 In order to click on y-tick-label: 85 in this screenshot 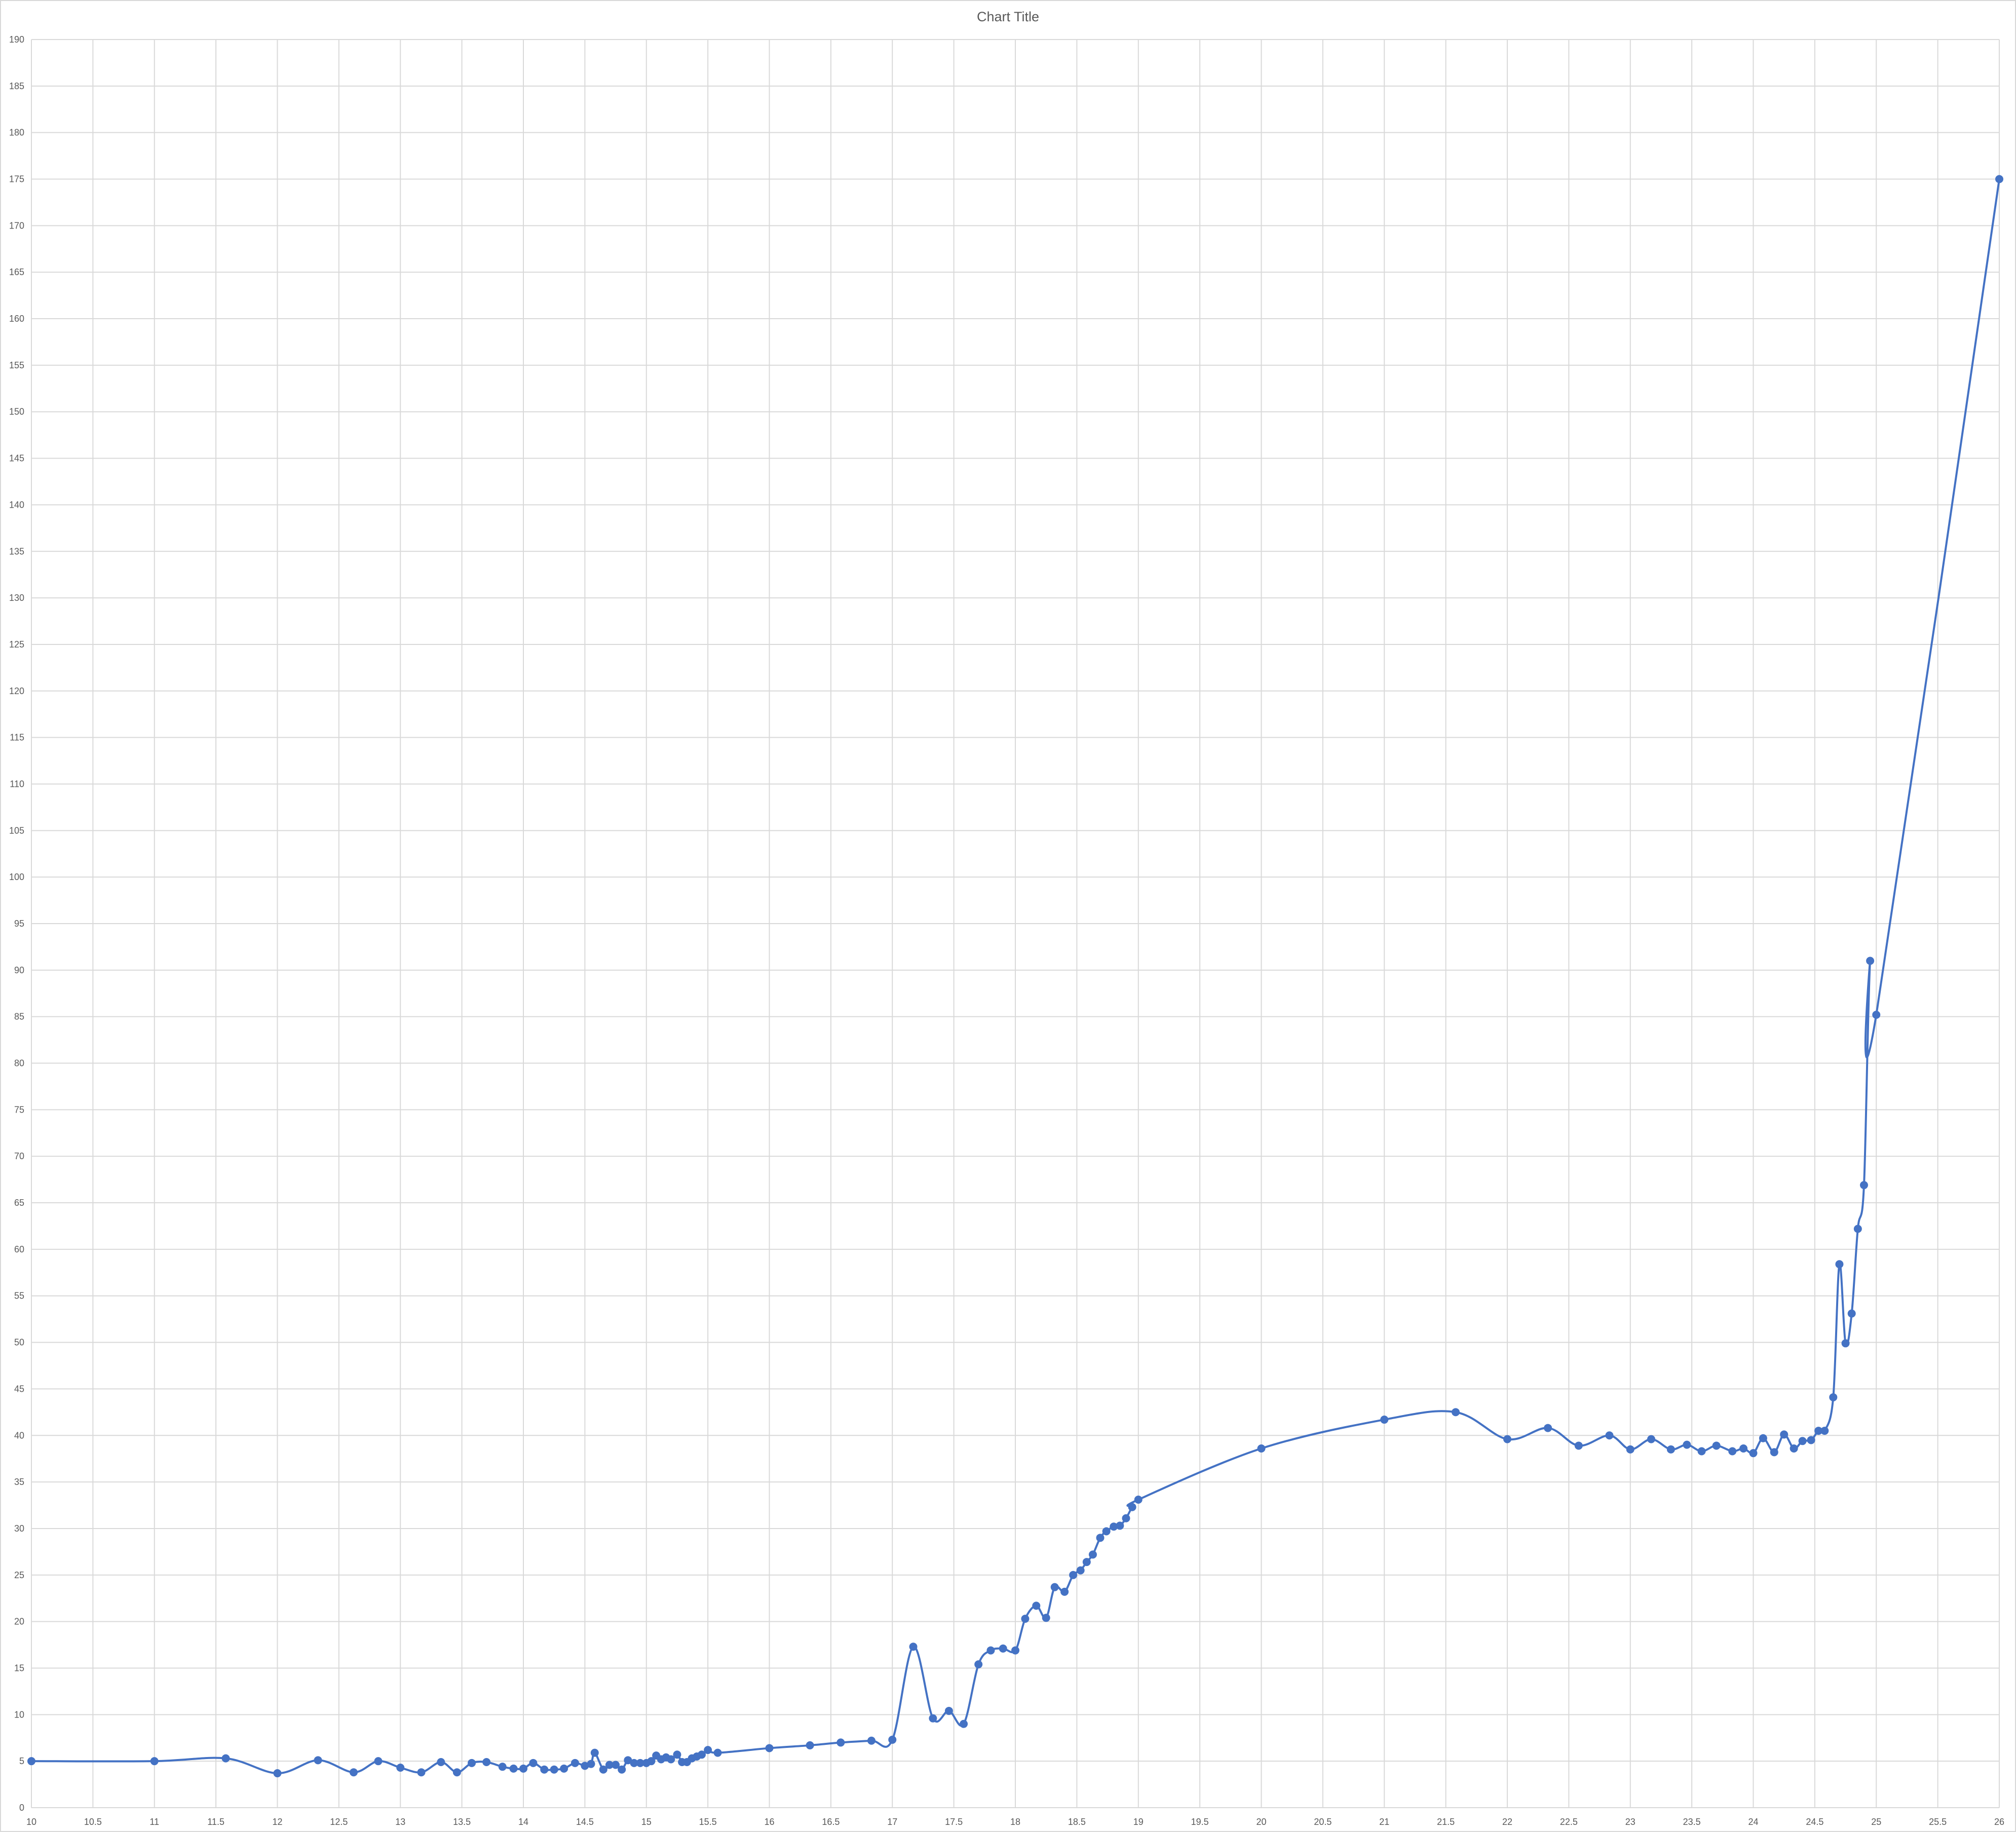, I will do `click(19, 1017)`.